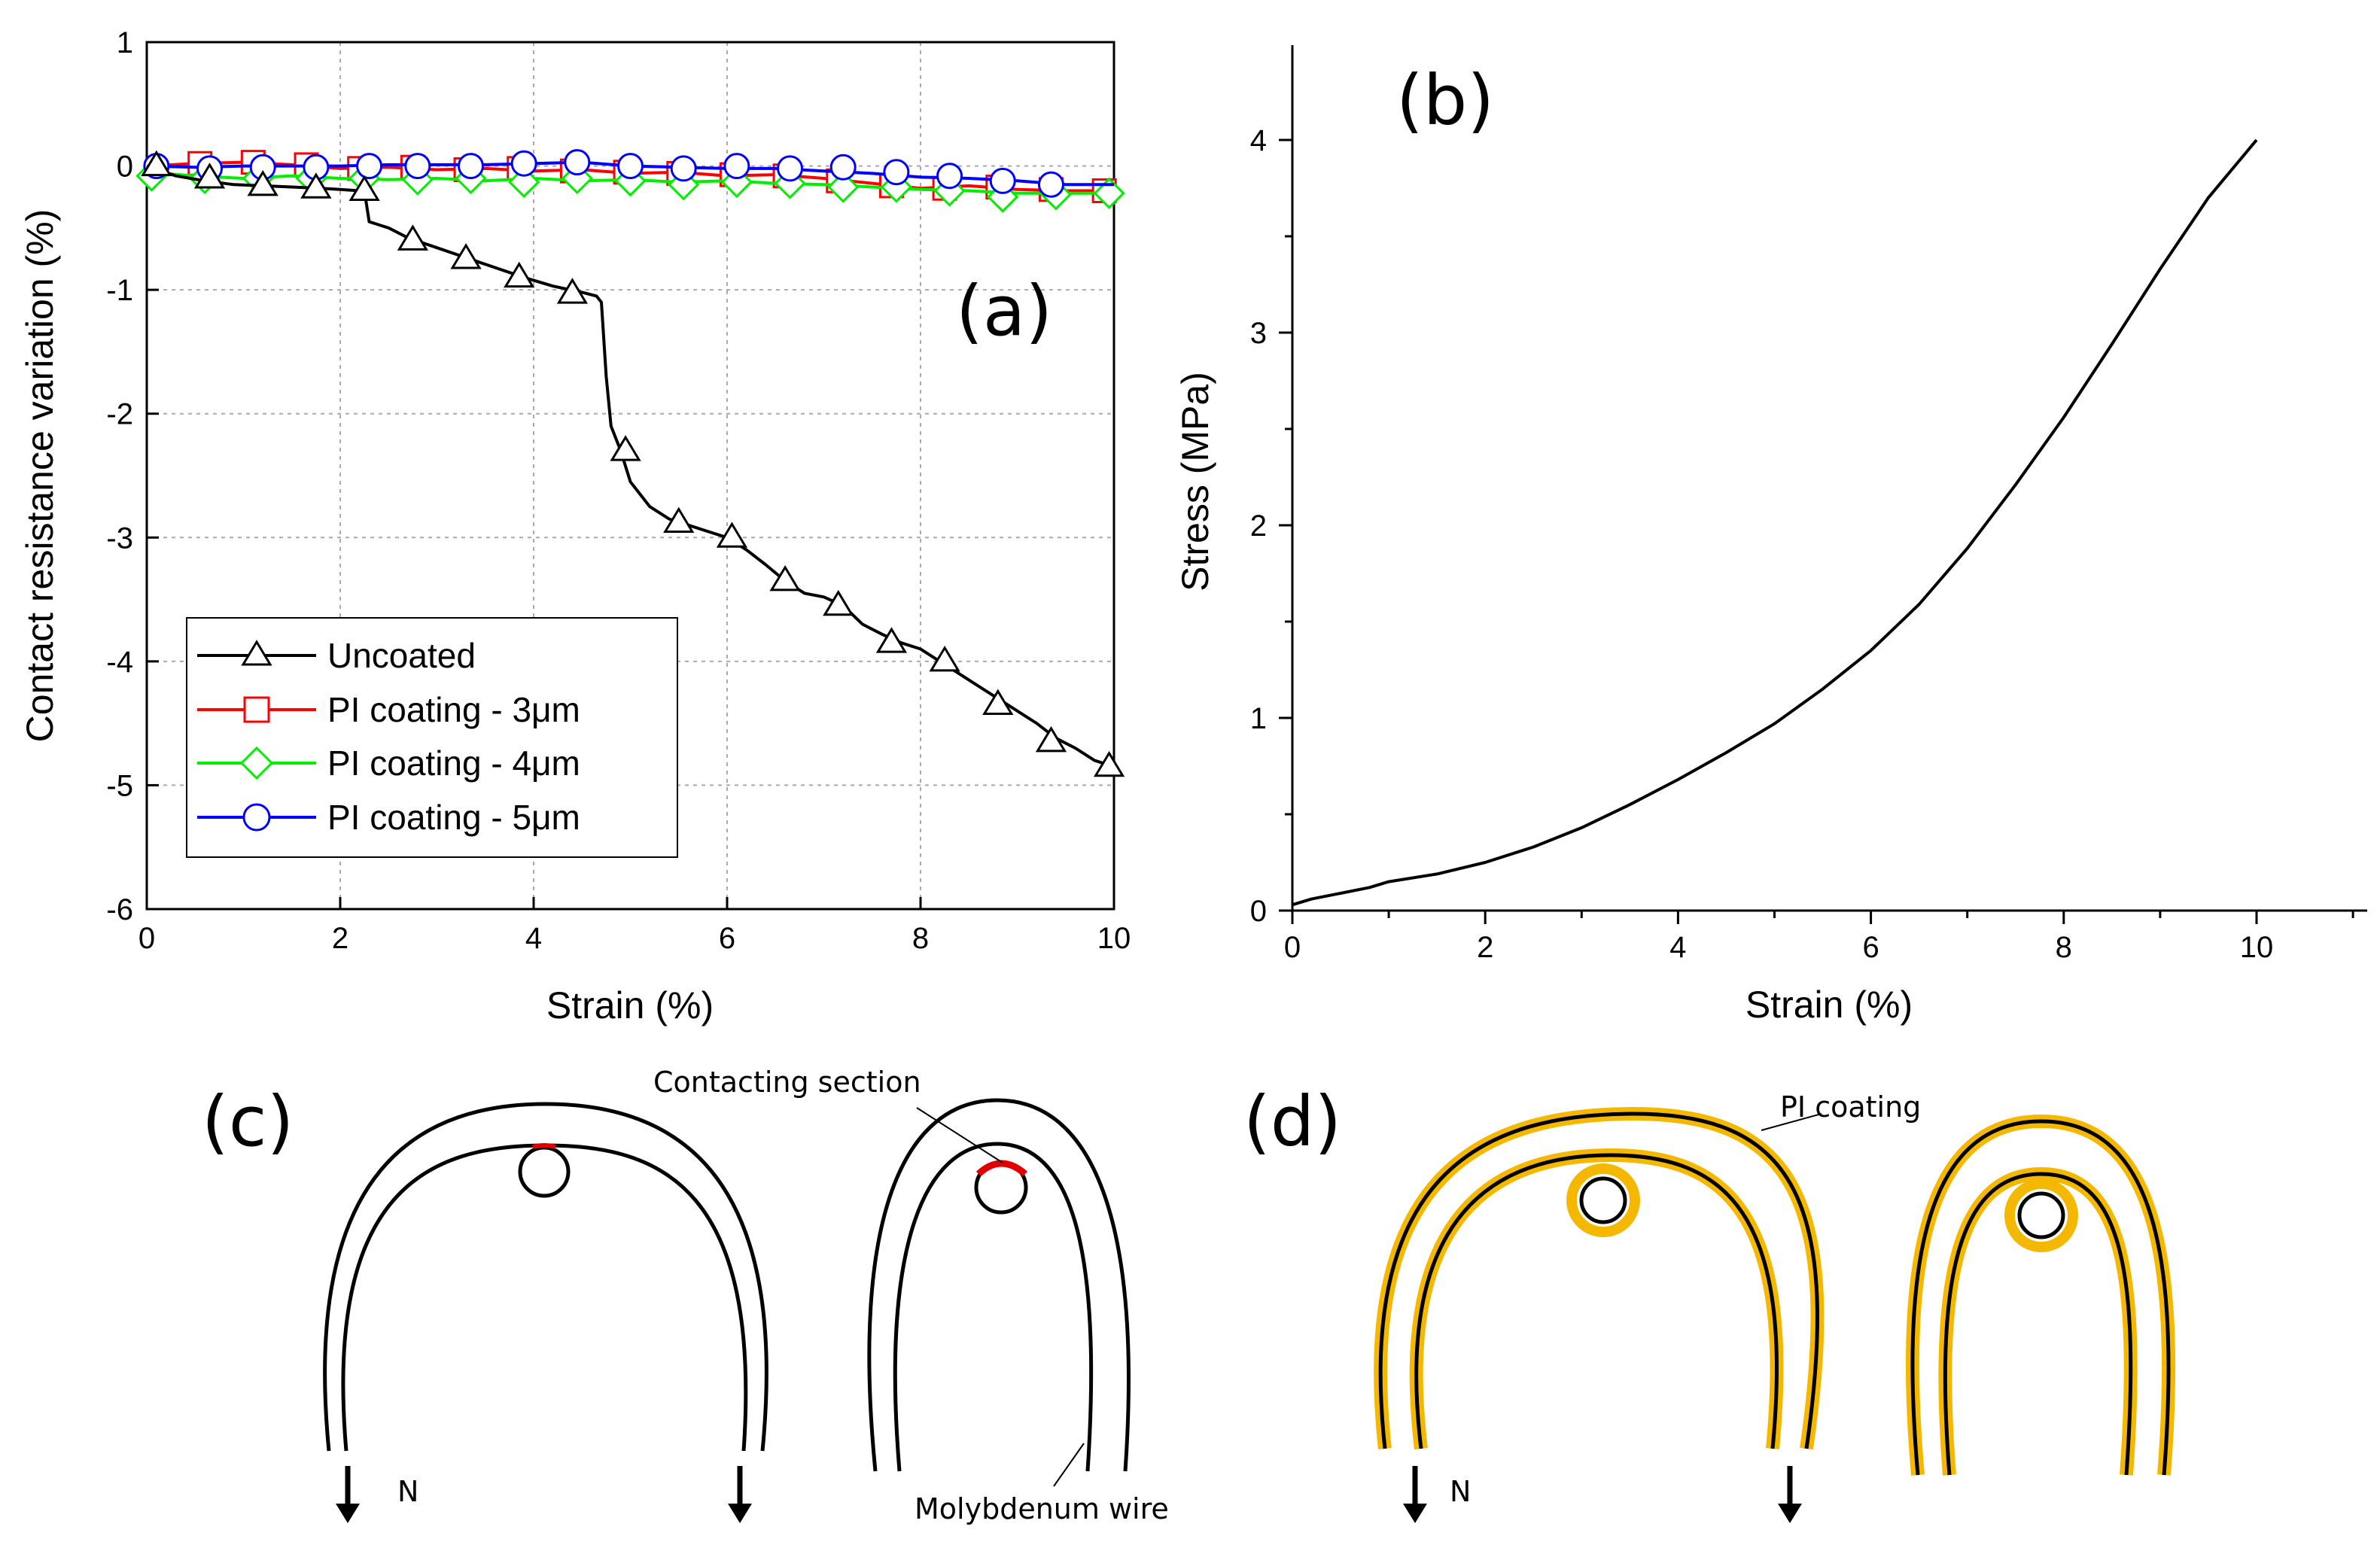  What do you see at coordinates (1004, 311) in the screenshot?
I see `panel-a-label: (a)` at bounding box center [1004, 311].